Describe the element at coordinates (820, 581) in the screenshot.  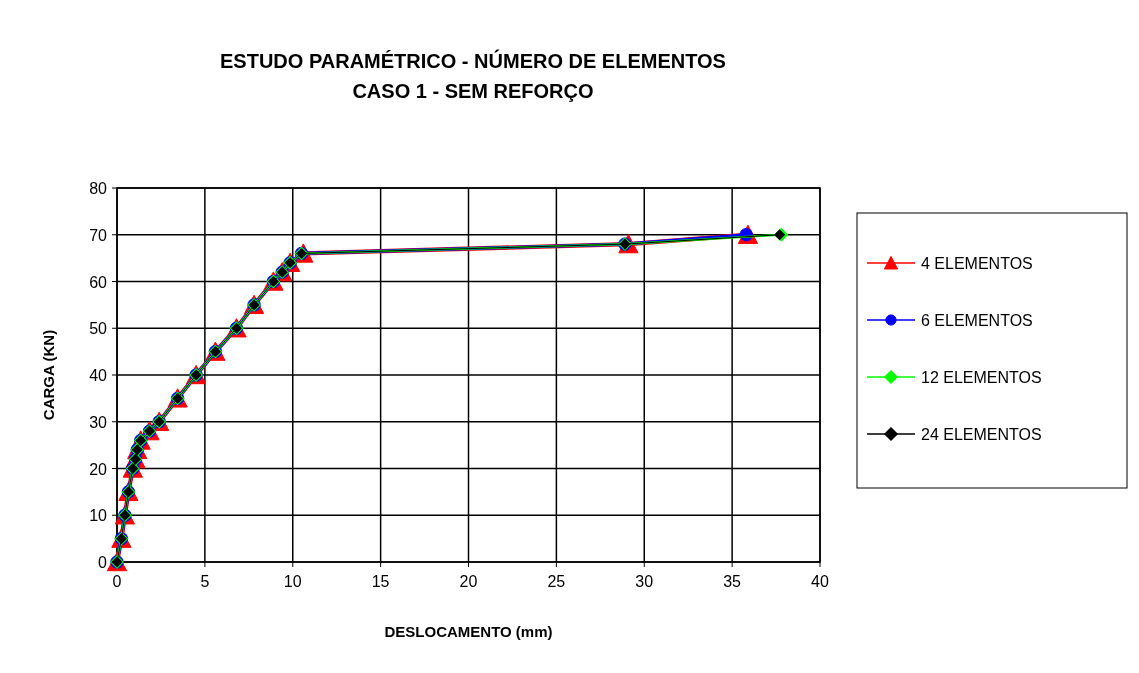
I see `x-tick-label: 40` at that location.